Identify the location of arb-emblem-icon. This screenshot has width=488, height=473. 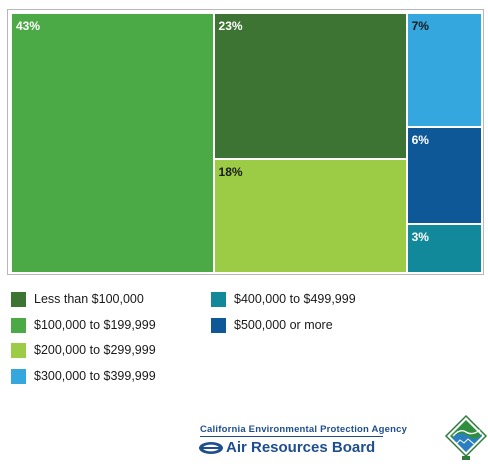
(211, 448).